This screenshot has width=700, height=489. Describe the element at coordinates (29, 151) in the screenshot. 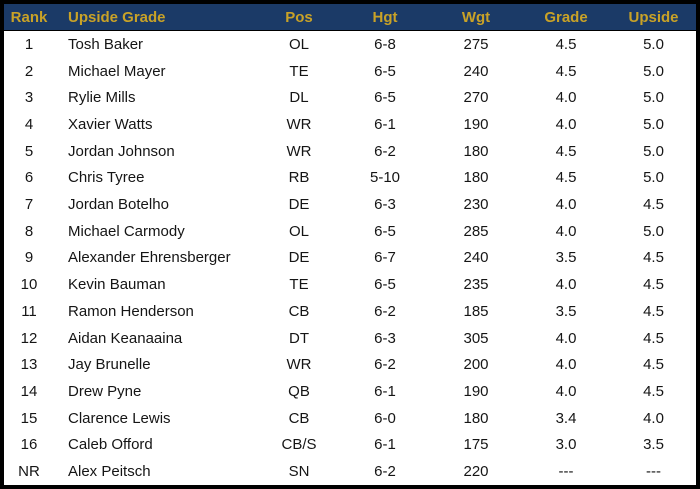

I see `rank-cell: 5` at that location.